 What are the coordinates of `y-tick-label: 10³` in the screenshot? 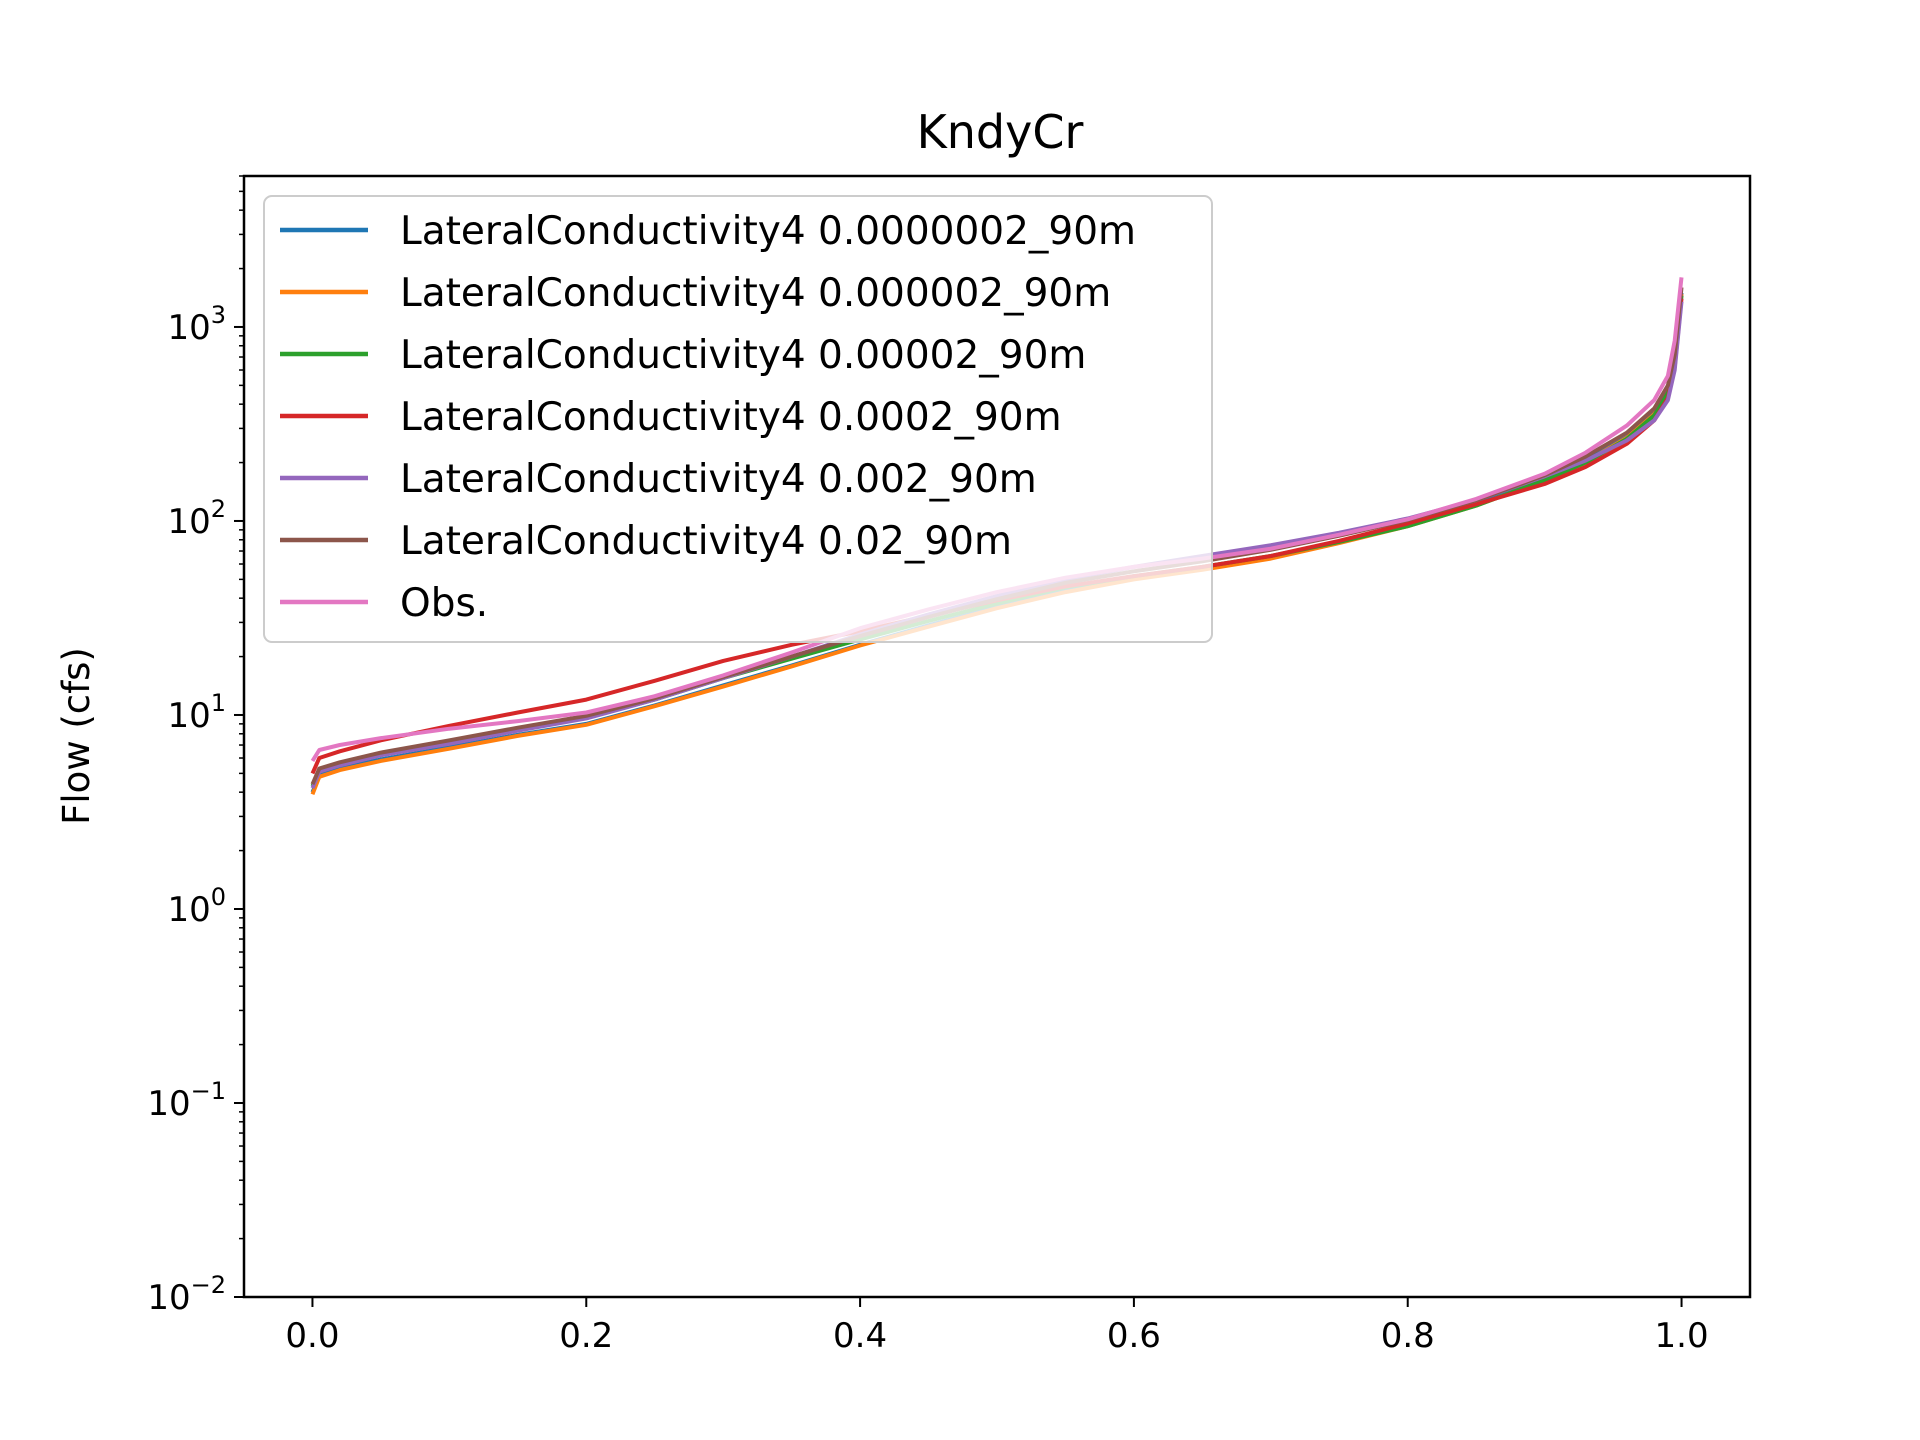 It's located at (196, 324).